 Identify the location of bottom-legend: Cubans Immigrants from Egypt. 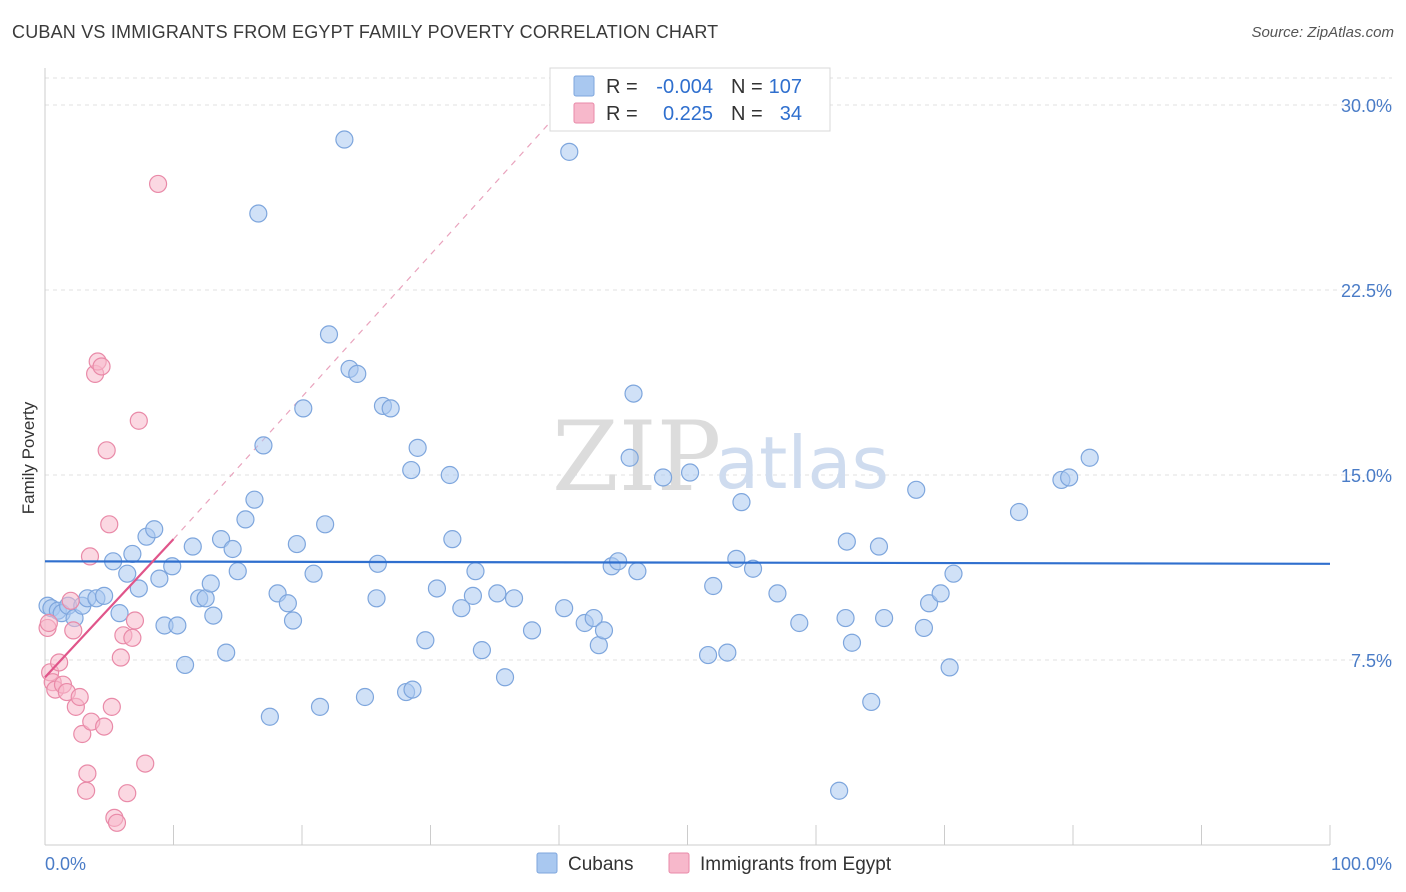
(714, 863).